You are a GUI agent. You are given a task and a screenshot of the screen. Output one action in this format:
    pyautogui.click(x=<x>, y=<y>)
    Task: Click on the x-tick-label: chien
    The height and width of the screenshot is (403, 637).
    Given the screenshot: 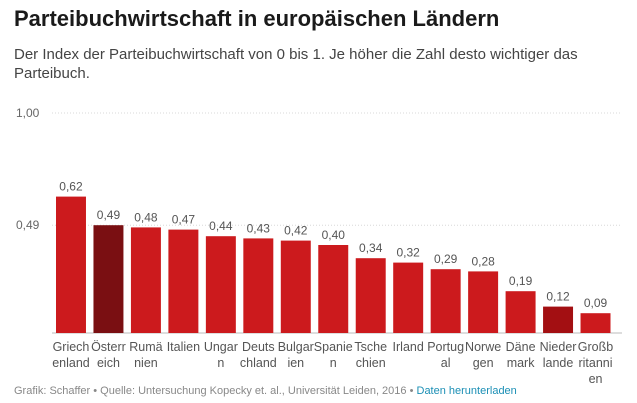 What is the action you would take?
    pyautogui.click(x=371, y=363)
    